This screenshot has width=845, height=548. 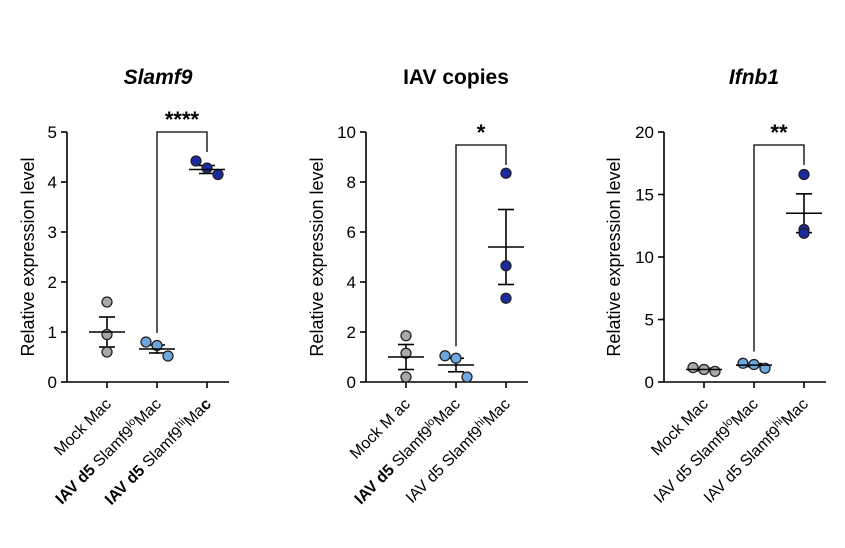 What do you see at coordinates (456, 77) in the screenshot?
I see `chart-title: IAV copies` at bounding box center [456, 77].